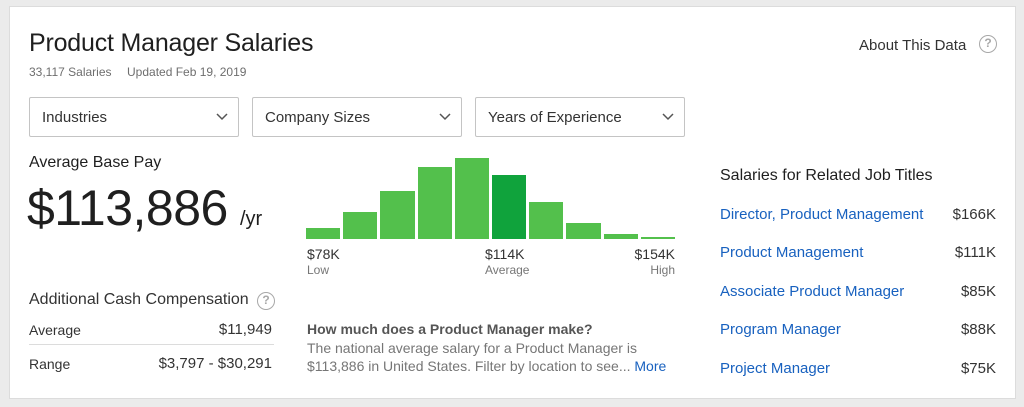 The width and height of the screenshot is (1024, 407). Describe the element at coordinates (507, 270) in the screenshot. I see `average-label: Average` at that location.